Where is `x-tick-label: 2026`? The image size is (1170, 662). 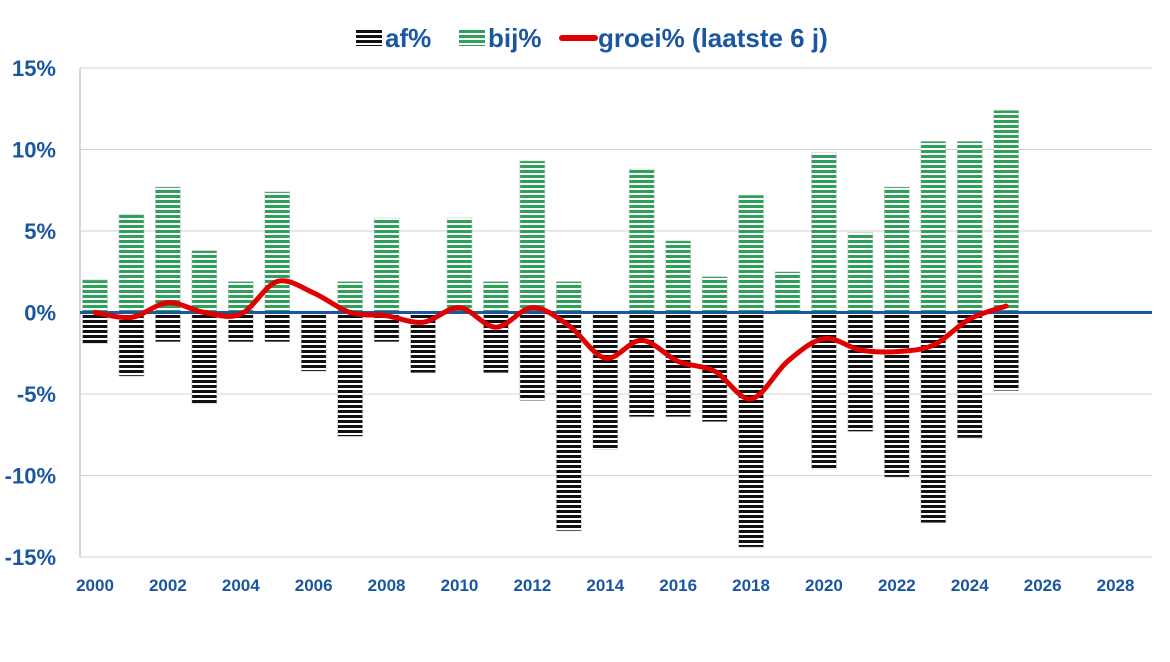
x-tick-label: 2026 is located at coordinates (1043, 585).